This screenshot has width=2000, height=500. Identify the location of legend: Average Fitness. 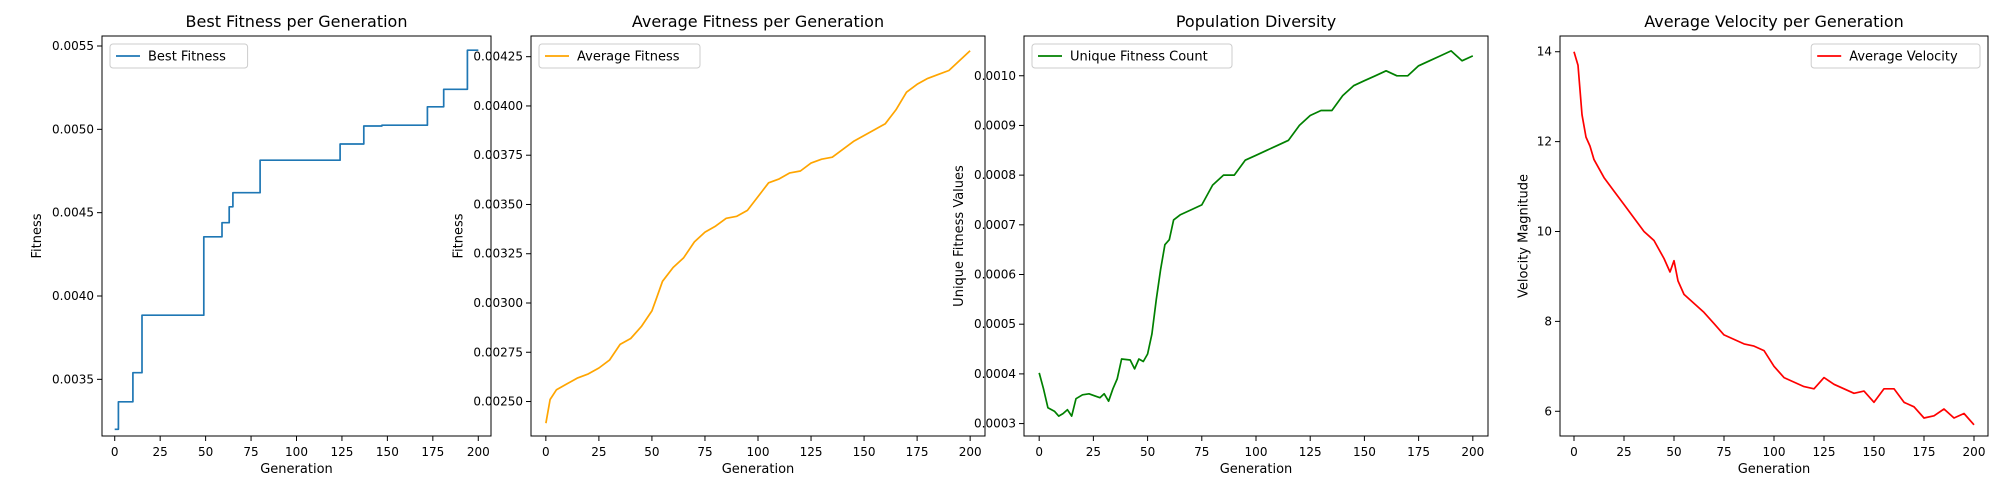
(619, 56).